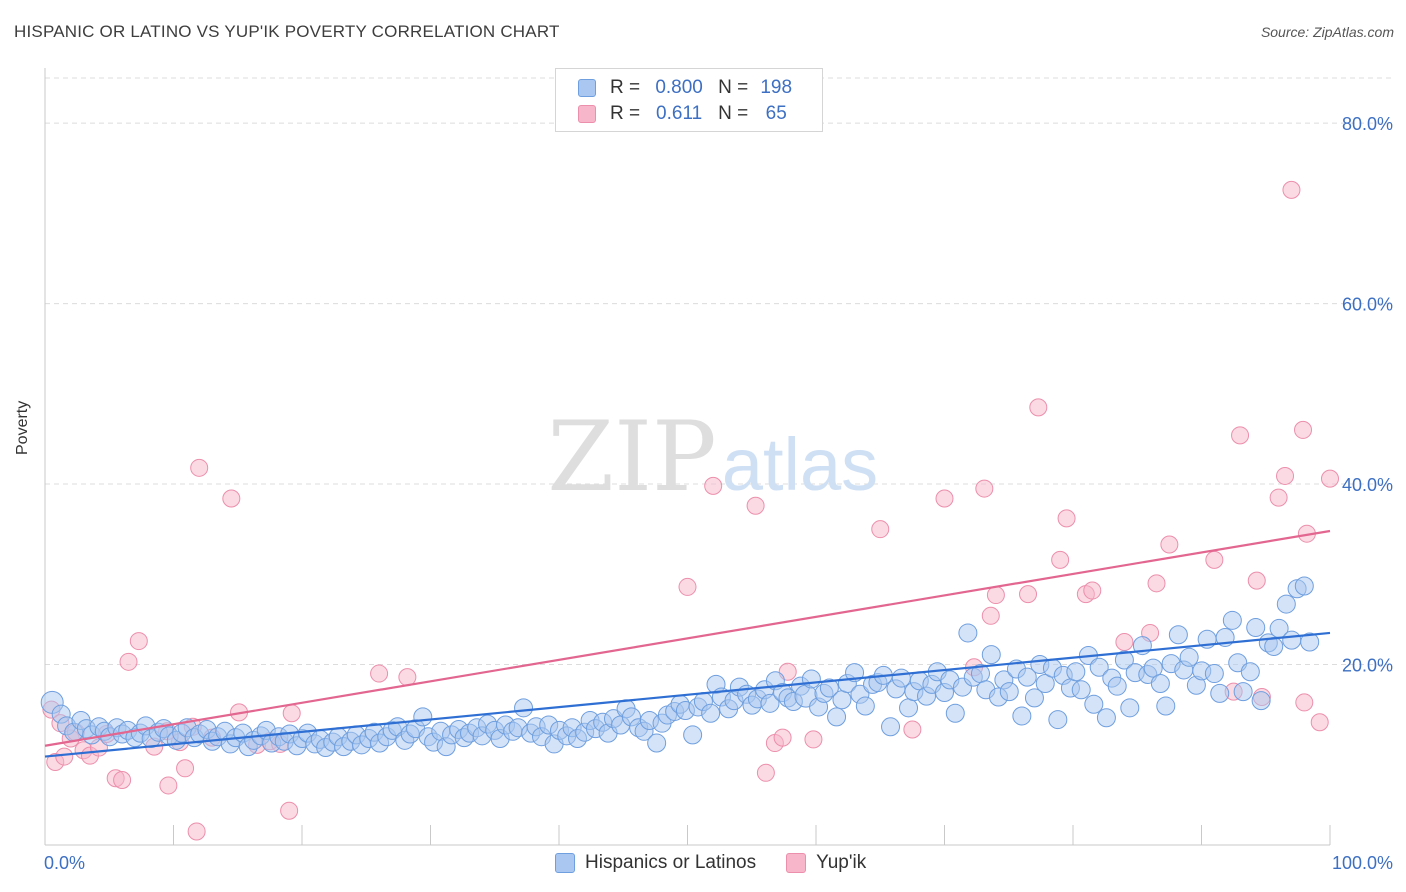 This screenshot has width=1406, height=892. I want to click on legend-item-hispanic: Hispanics or Latinos, so click(655, 863).